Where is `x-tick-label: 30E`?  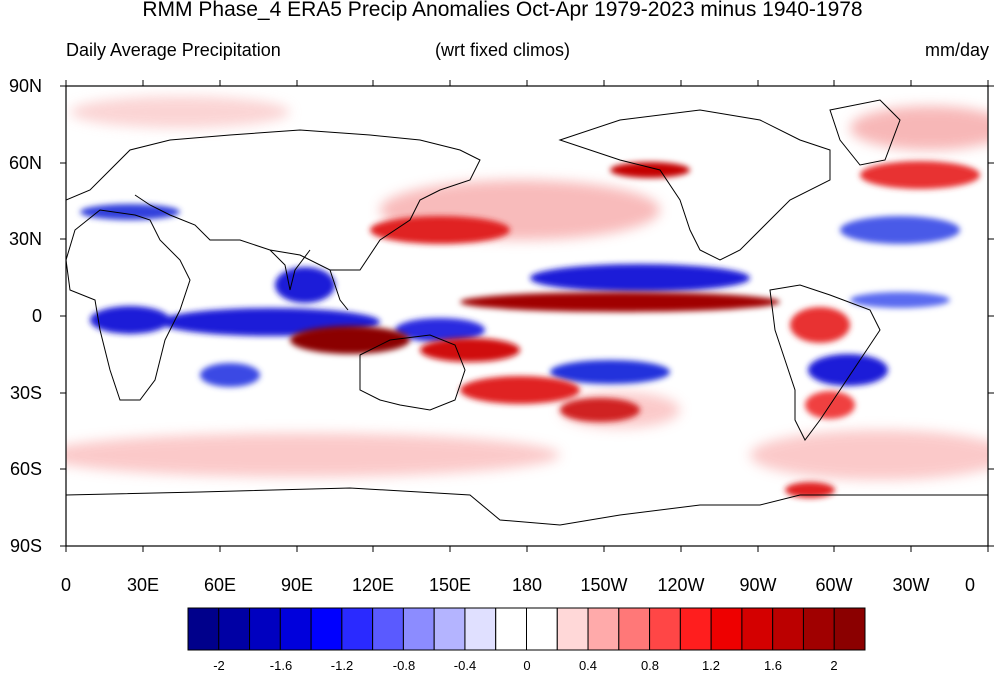
x-tick-label: 30E is located at coordinates (143, 585).